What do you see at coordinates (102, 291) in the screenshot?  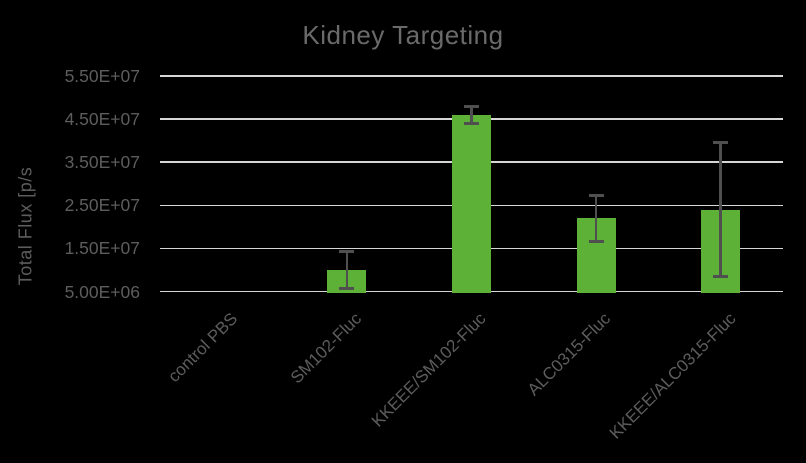 I see `y-tick-label: 5.00E+06` at bounding box center [102, 291].